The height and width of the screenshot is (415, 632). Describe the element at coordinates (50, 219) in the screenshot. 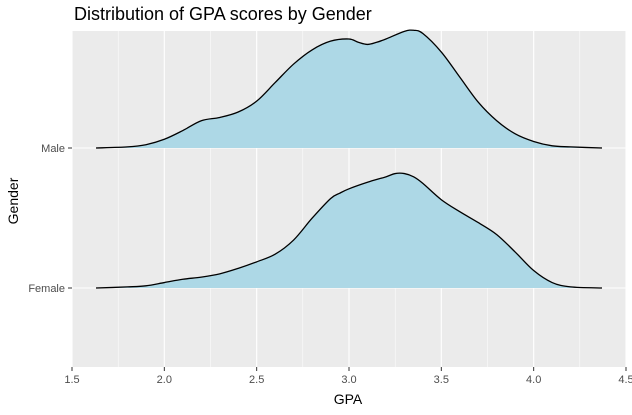

I see `y-axis: Female Male` at that location.